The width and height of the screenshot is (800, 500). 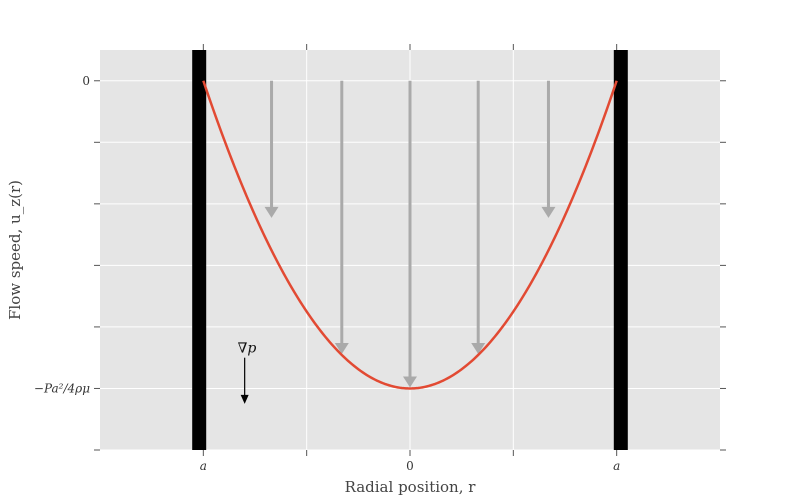 What do you see at coordinates (86, 81) in the screenshot?
I see `y-tick-label: 0` at bounding box center [86, 81].